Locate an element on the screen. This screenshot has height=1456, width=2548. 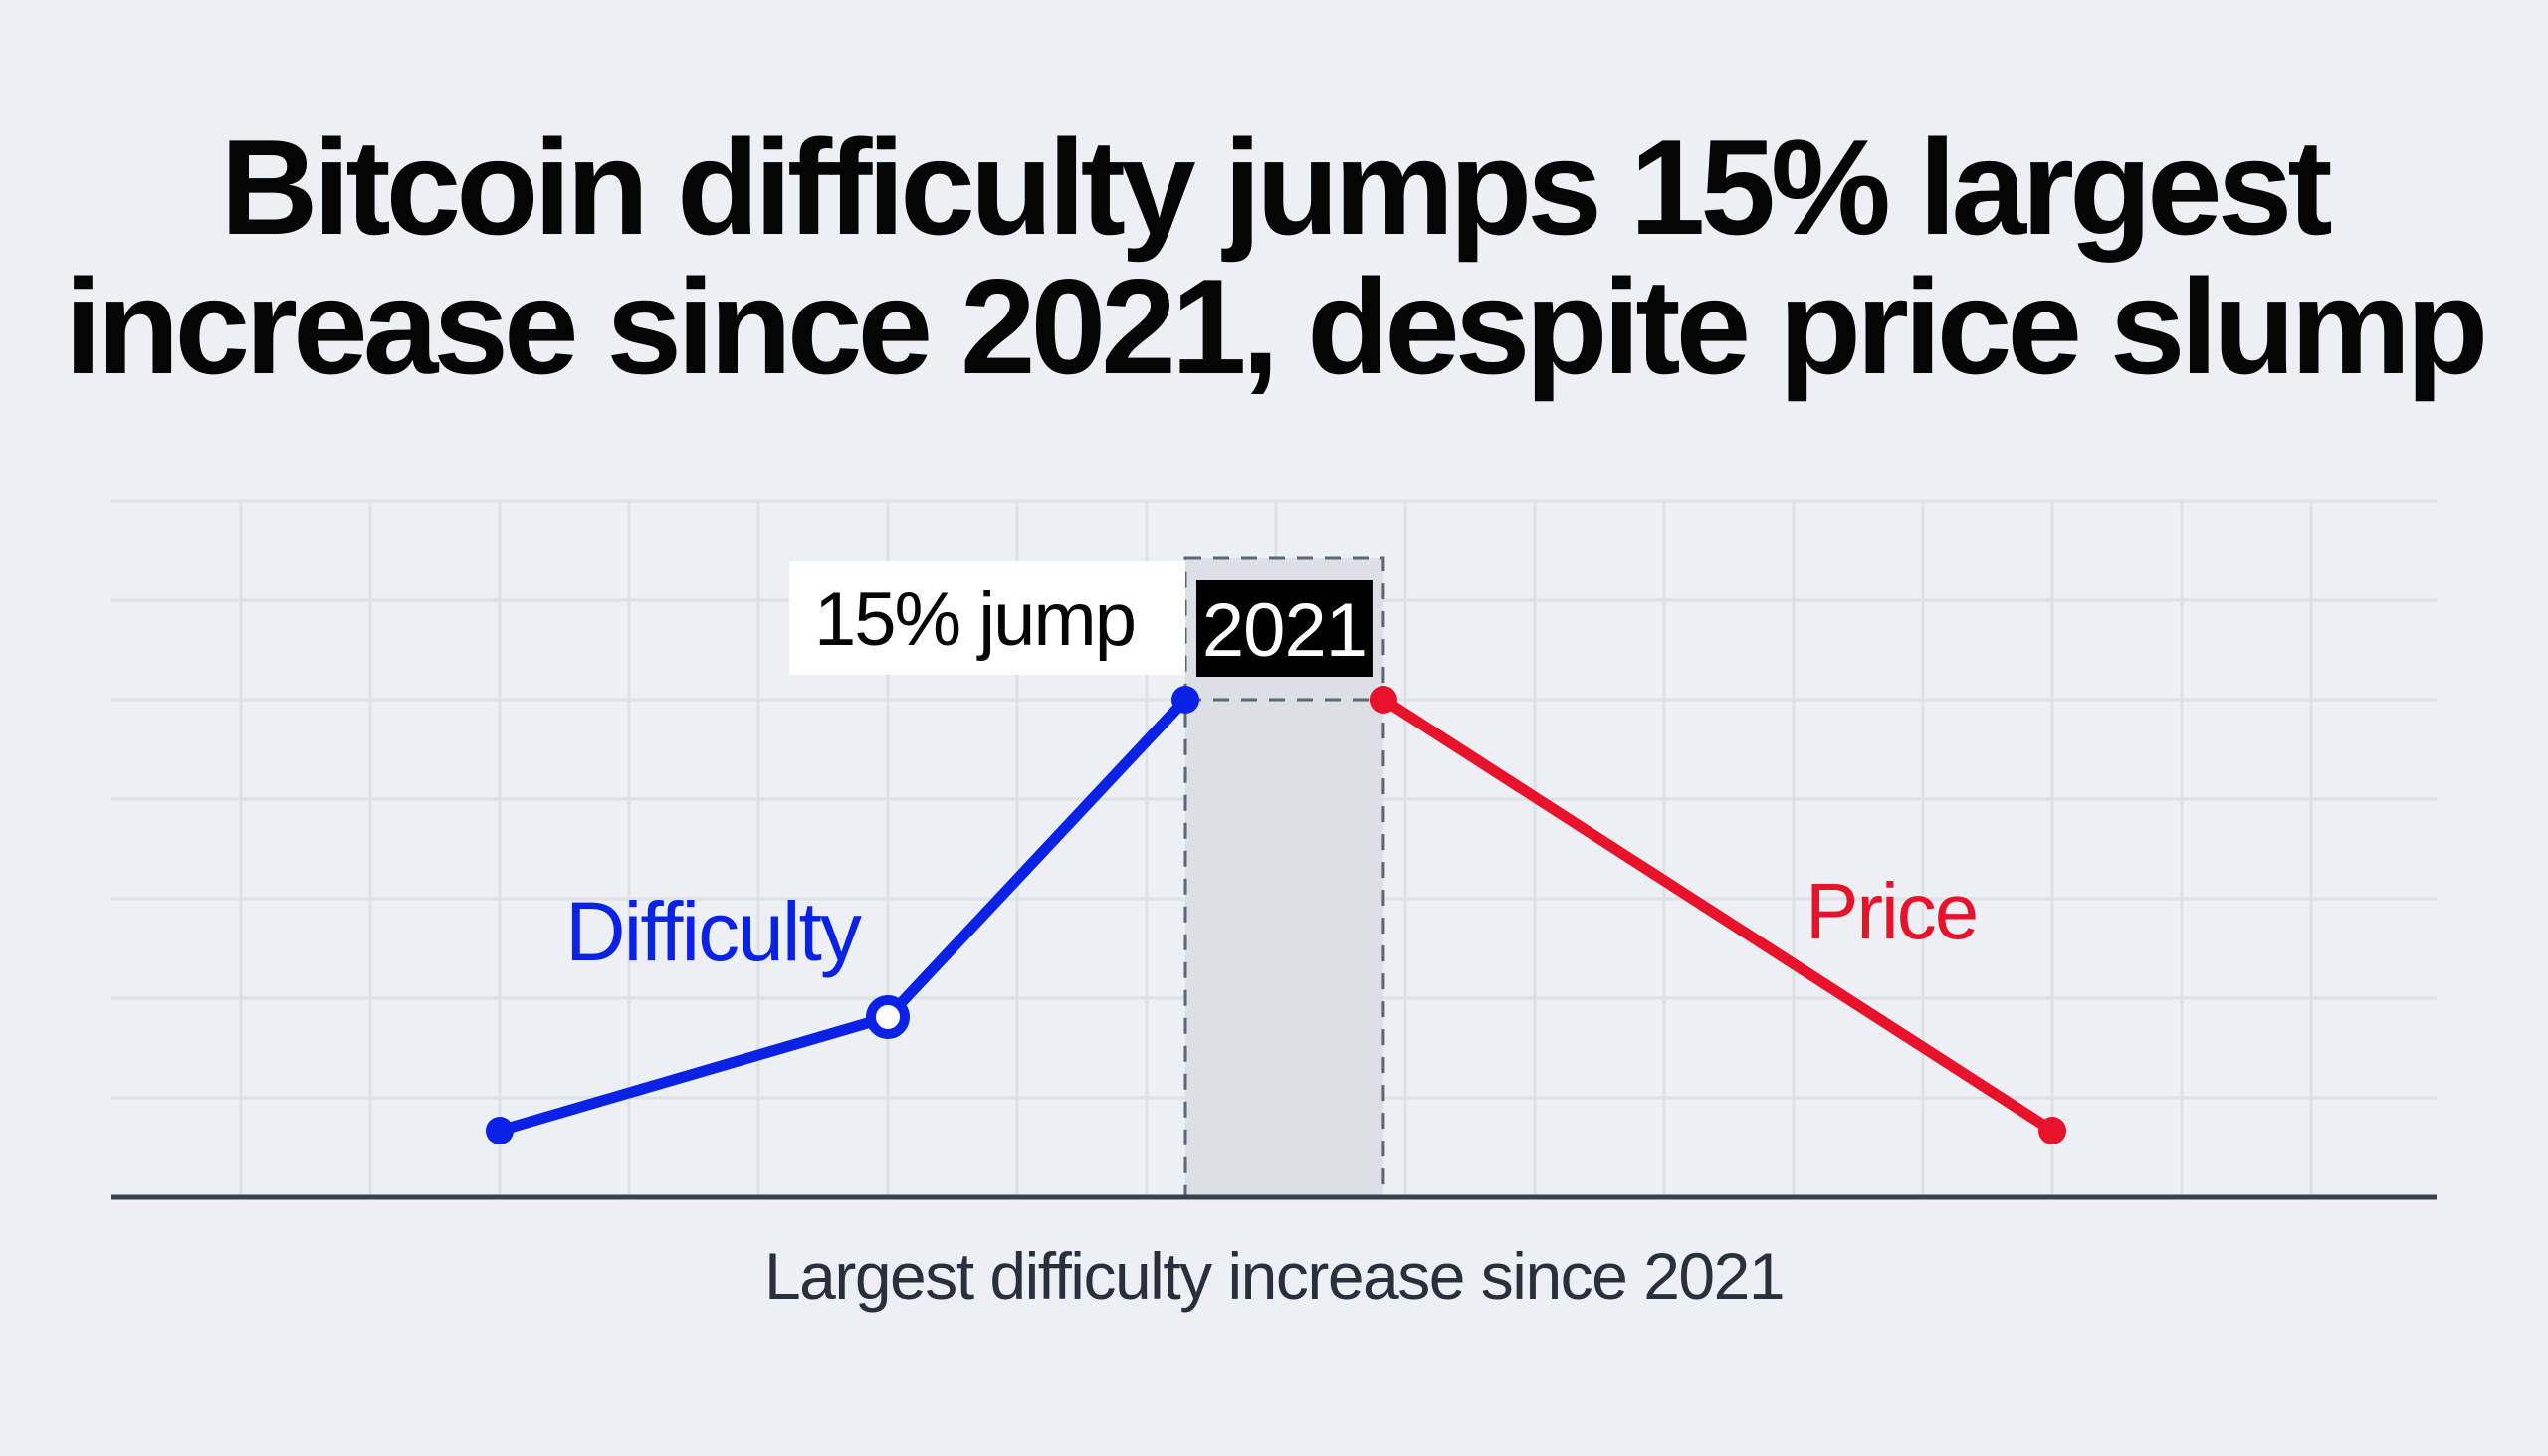
annotation-15pct-jump-box is located at coordinates (987, 618).